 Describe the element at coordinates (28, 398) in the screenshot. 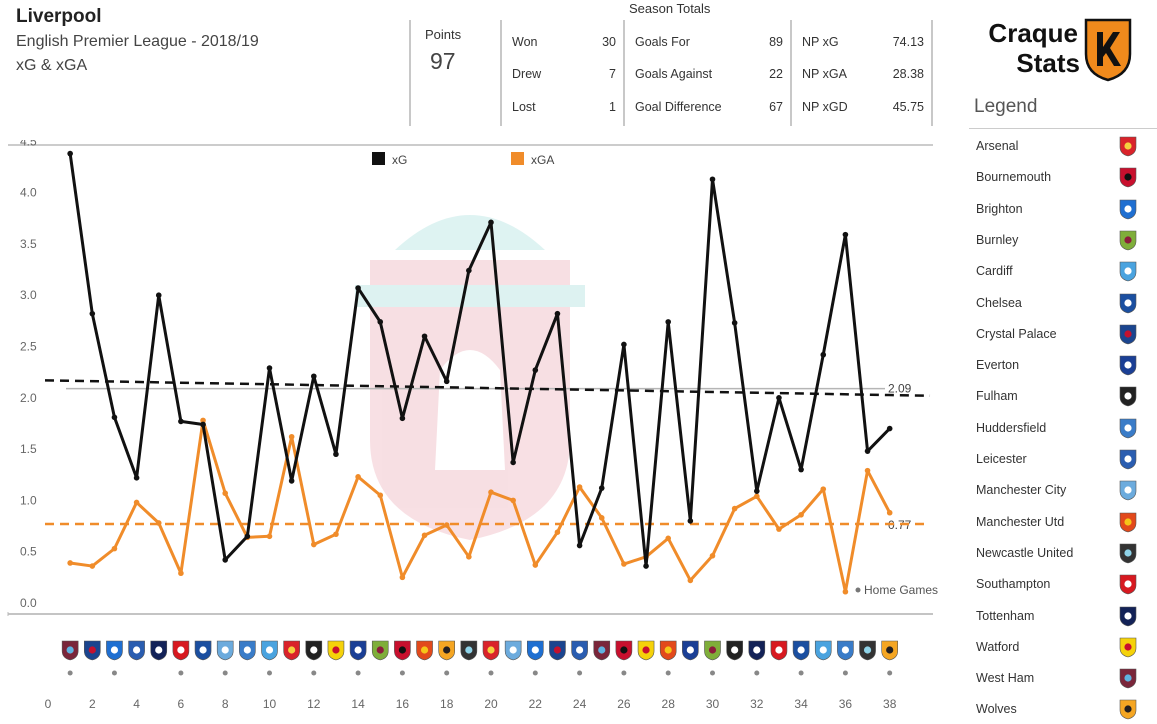

I see `y-tick-label: 2.0` at that location.